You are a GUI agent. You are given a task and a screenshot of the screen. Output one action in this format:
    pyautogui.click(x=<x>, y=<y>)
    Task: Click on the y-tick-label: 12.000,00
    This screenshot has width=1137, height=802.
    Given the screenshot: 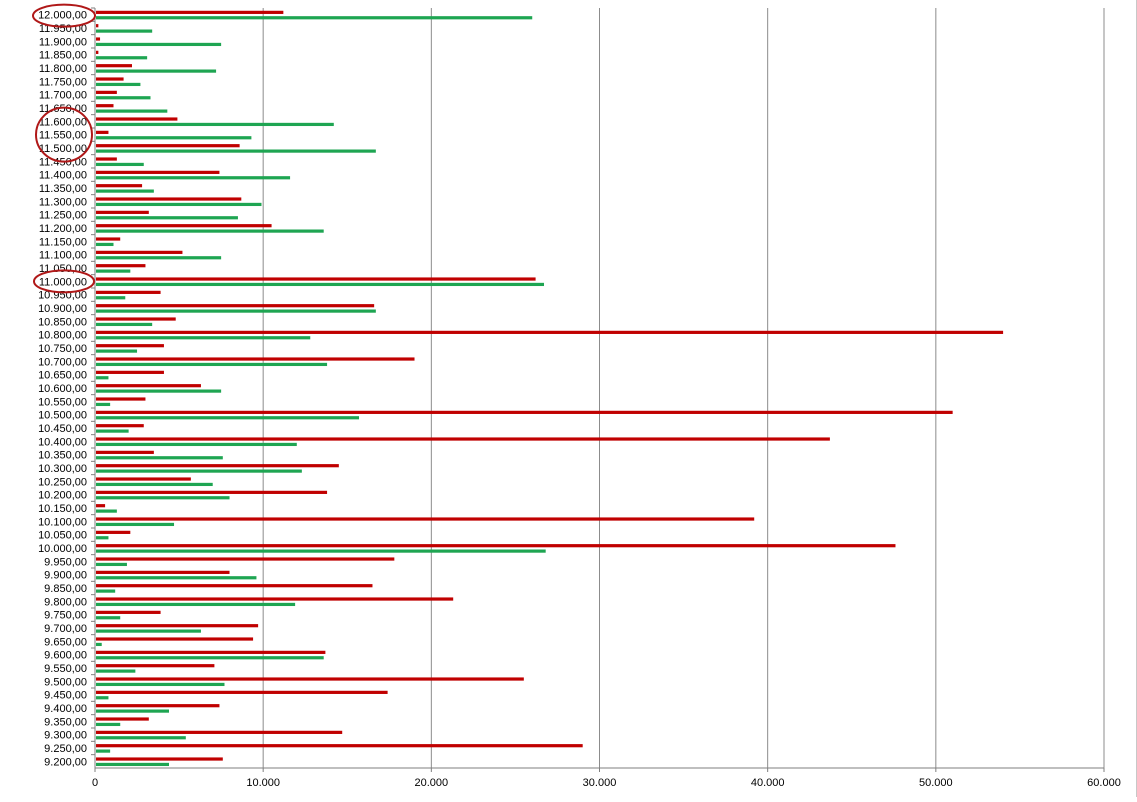 What is the action you would take?
    pyautogui.click(x=62, y=16)
    